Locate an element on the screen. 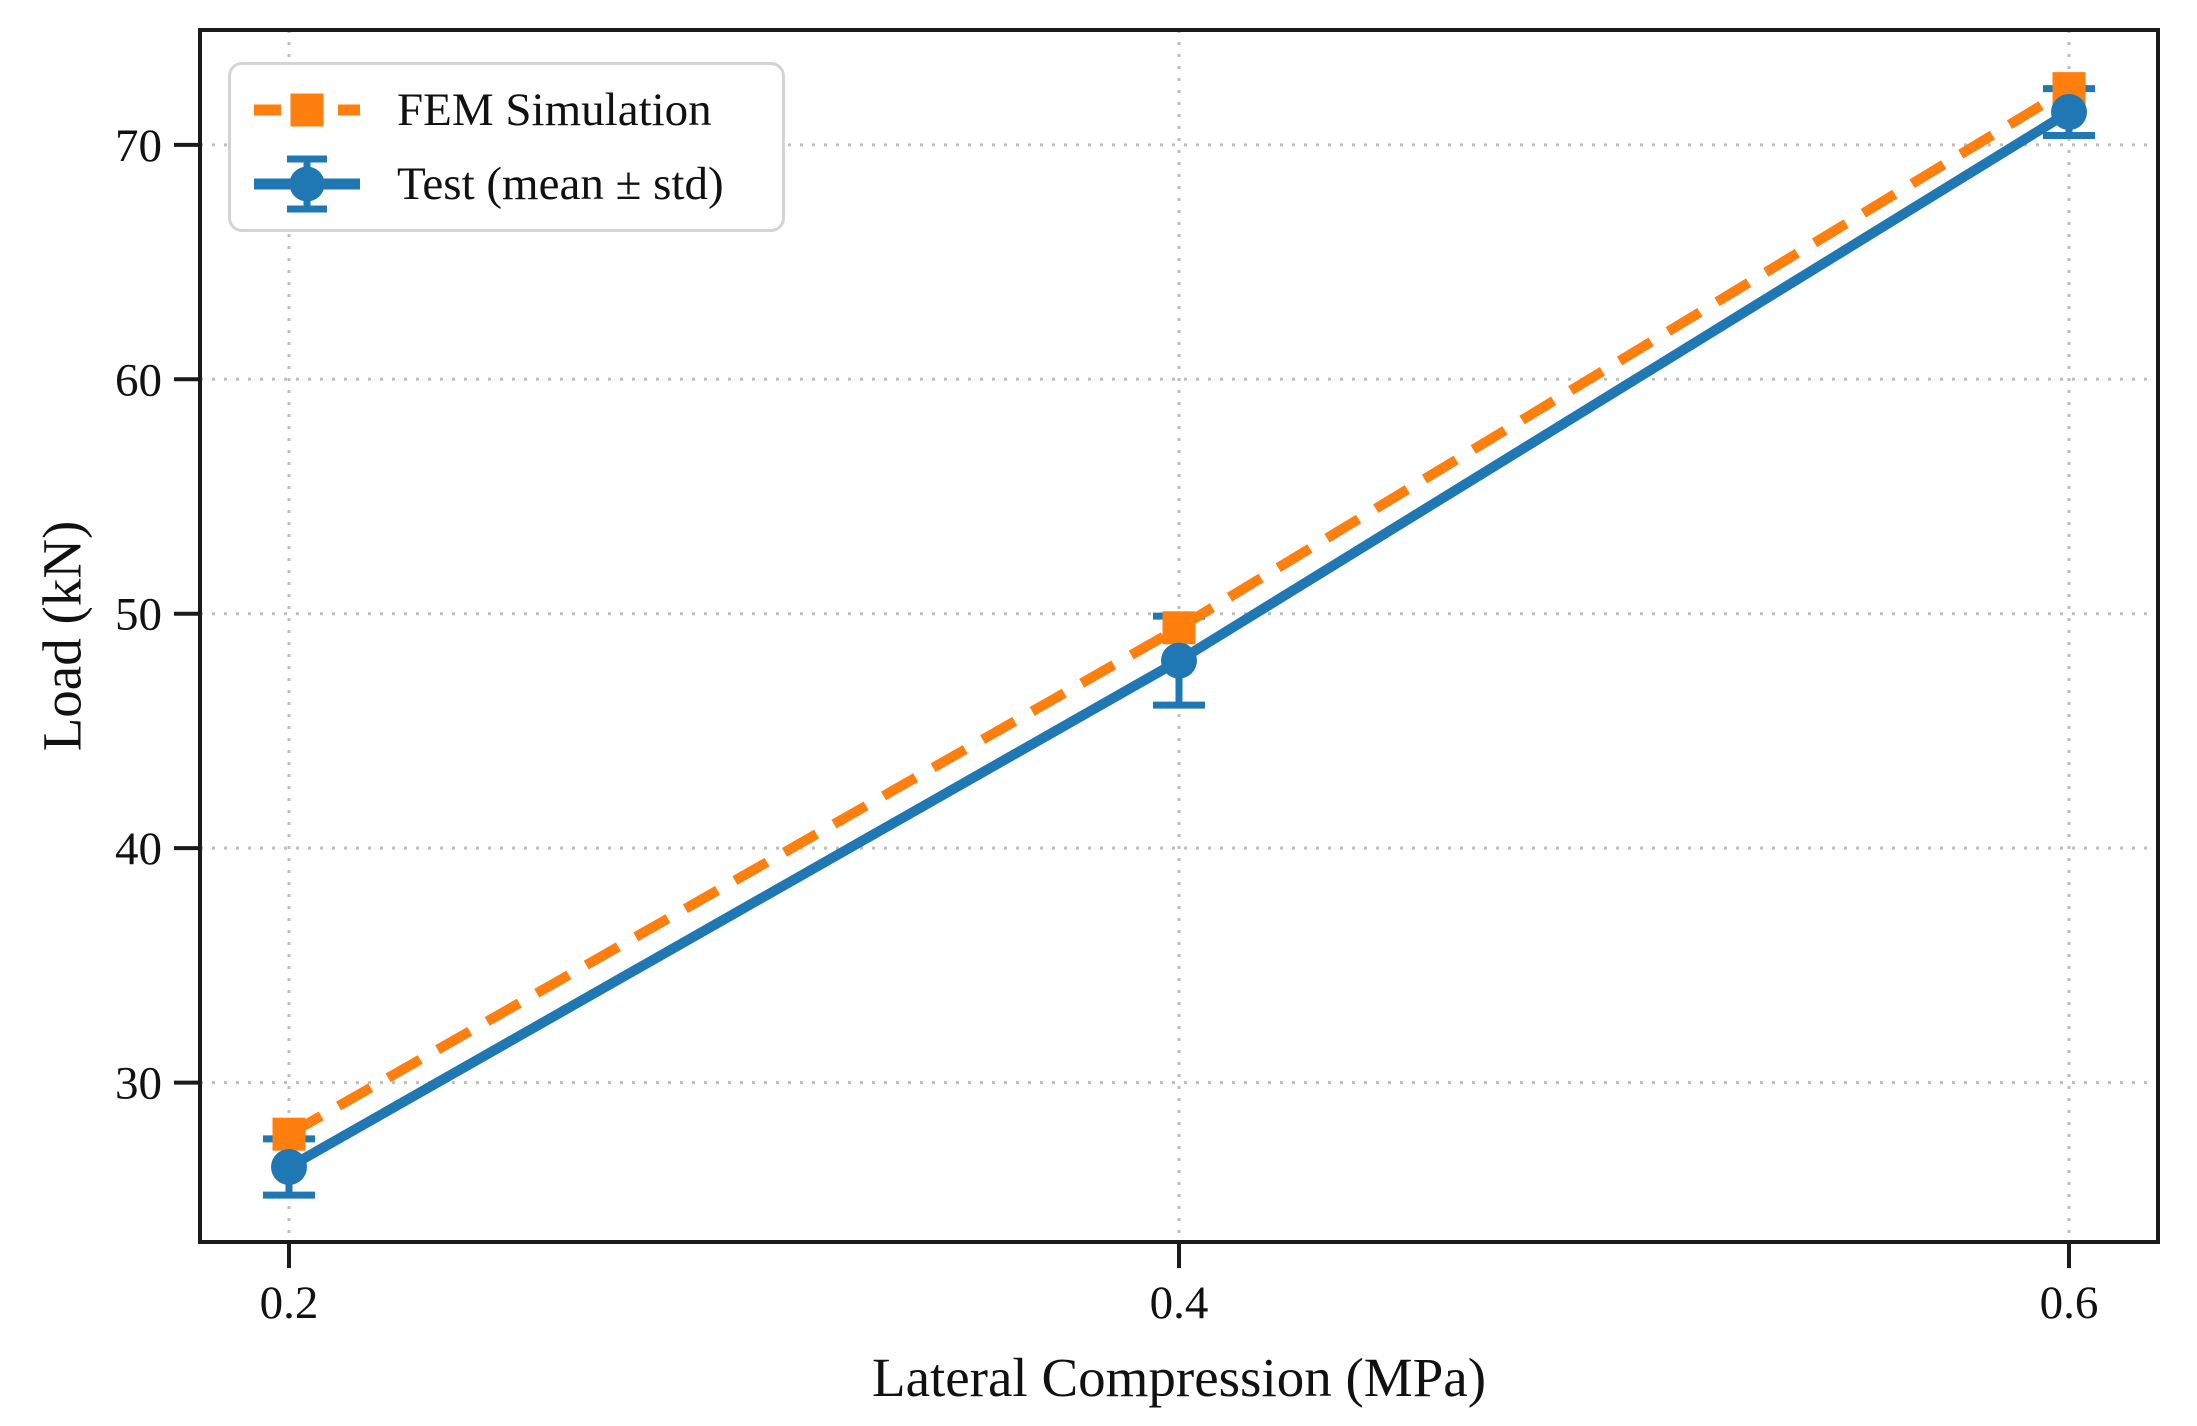 This screenshot has width=2197, height=1426. test-marker-0.4 is located at coordinates (1179, 660).